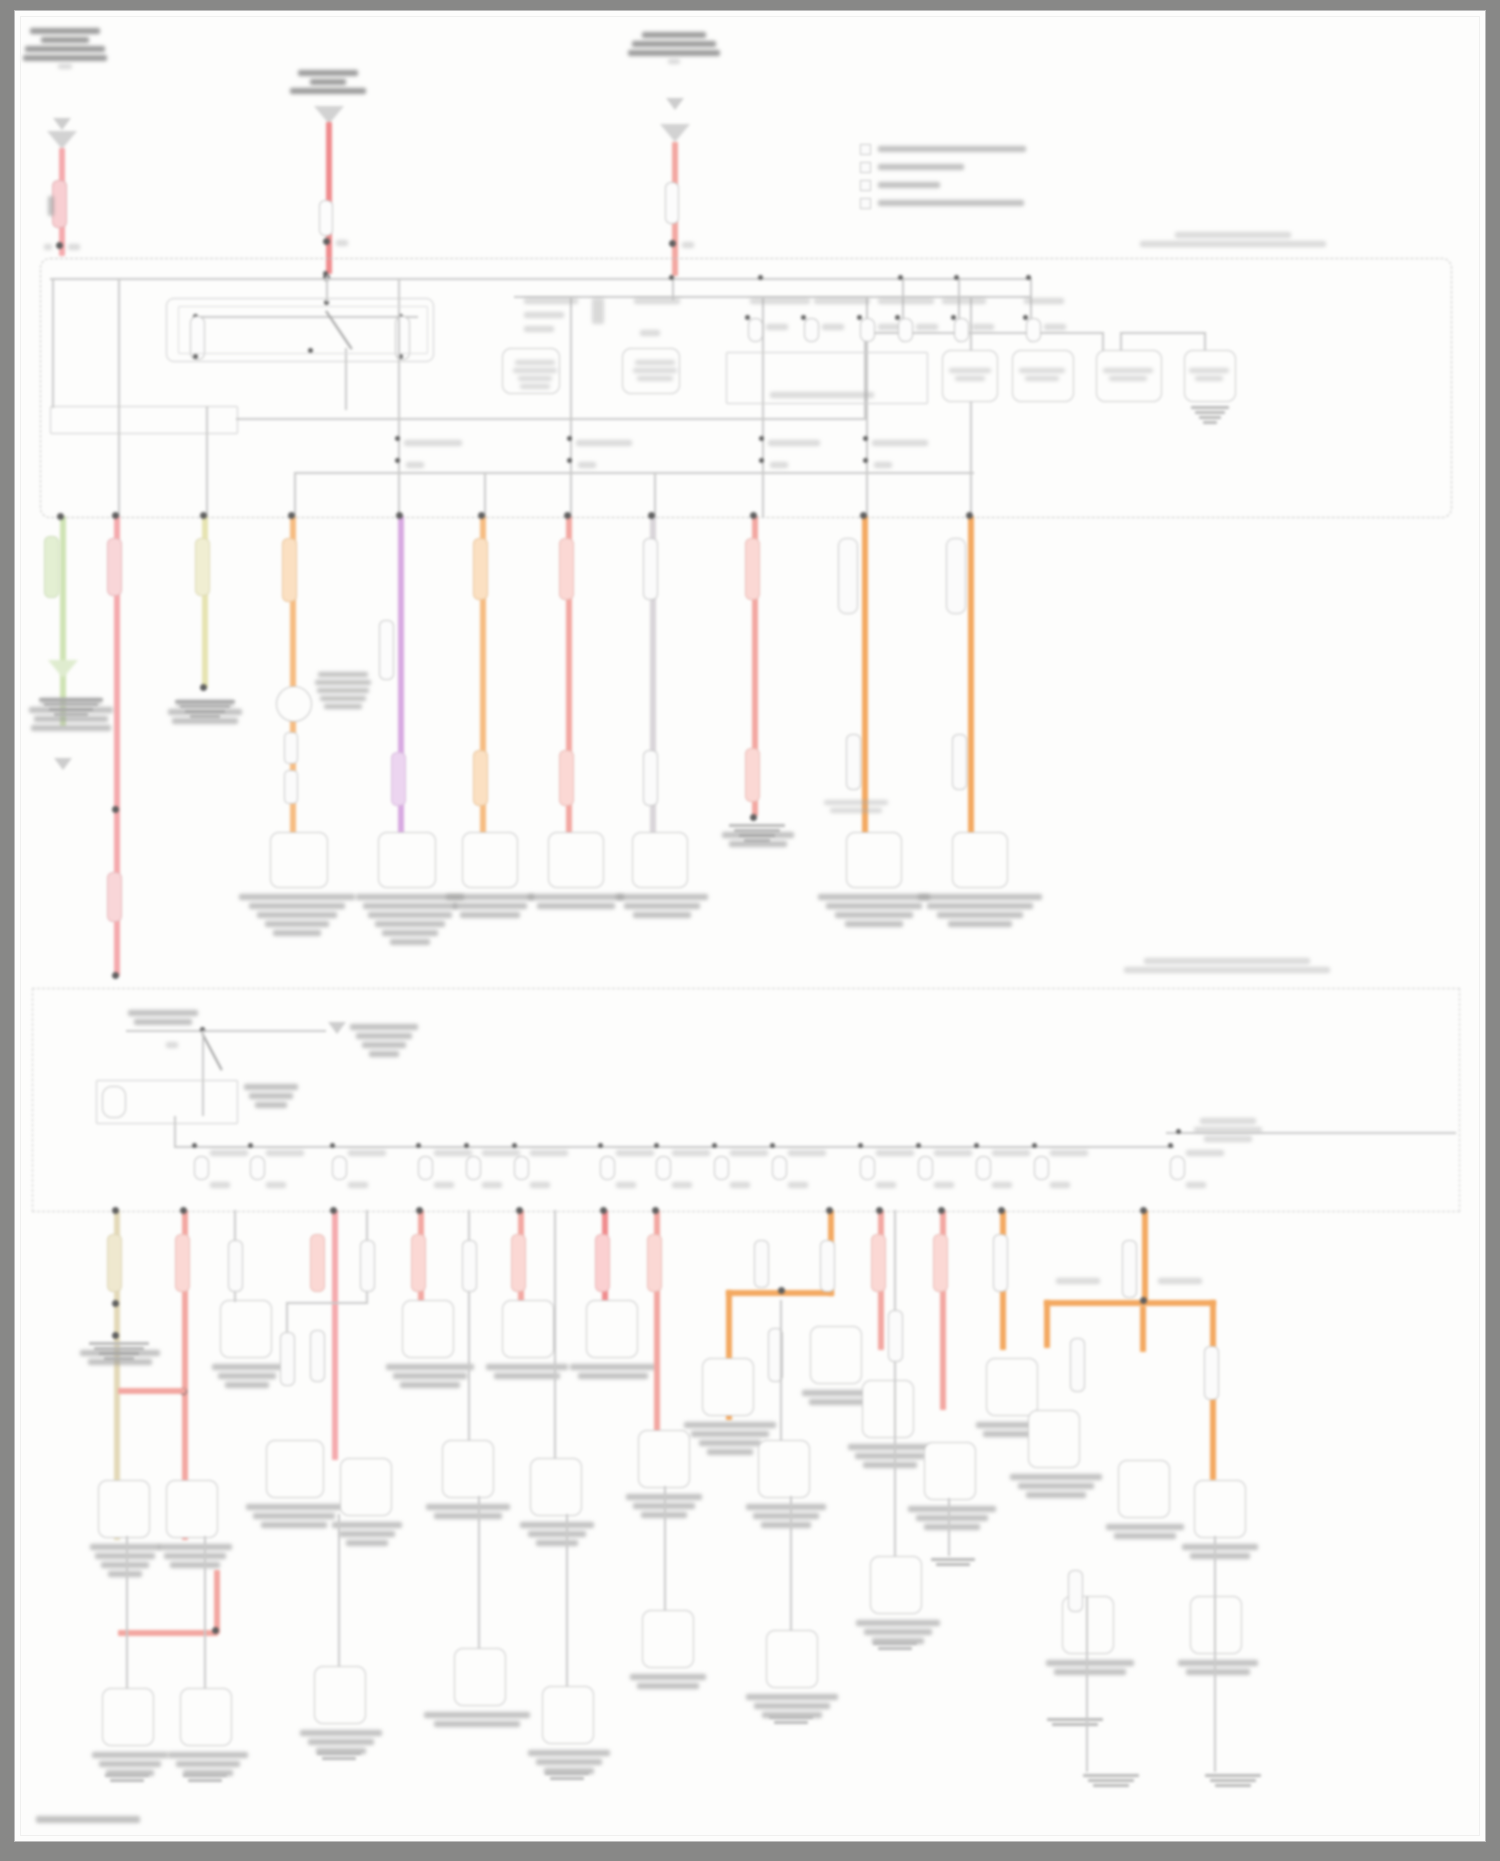 Image resolution: width=1500 pixels, height=1861 pixels. I want to click on bus-wire, so click(307, 317).